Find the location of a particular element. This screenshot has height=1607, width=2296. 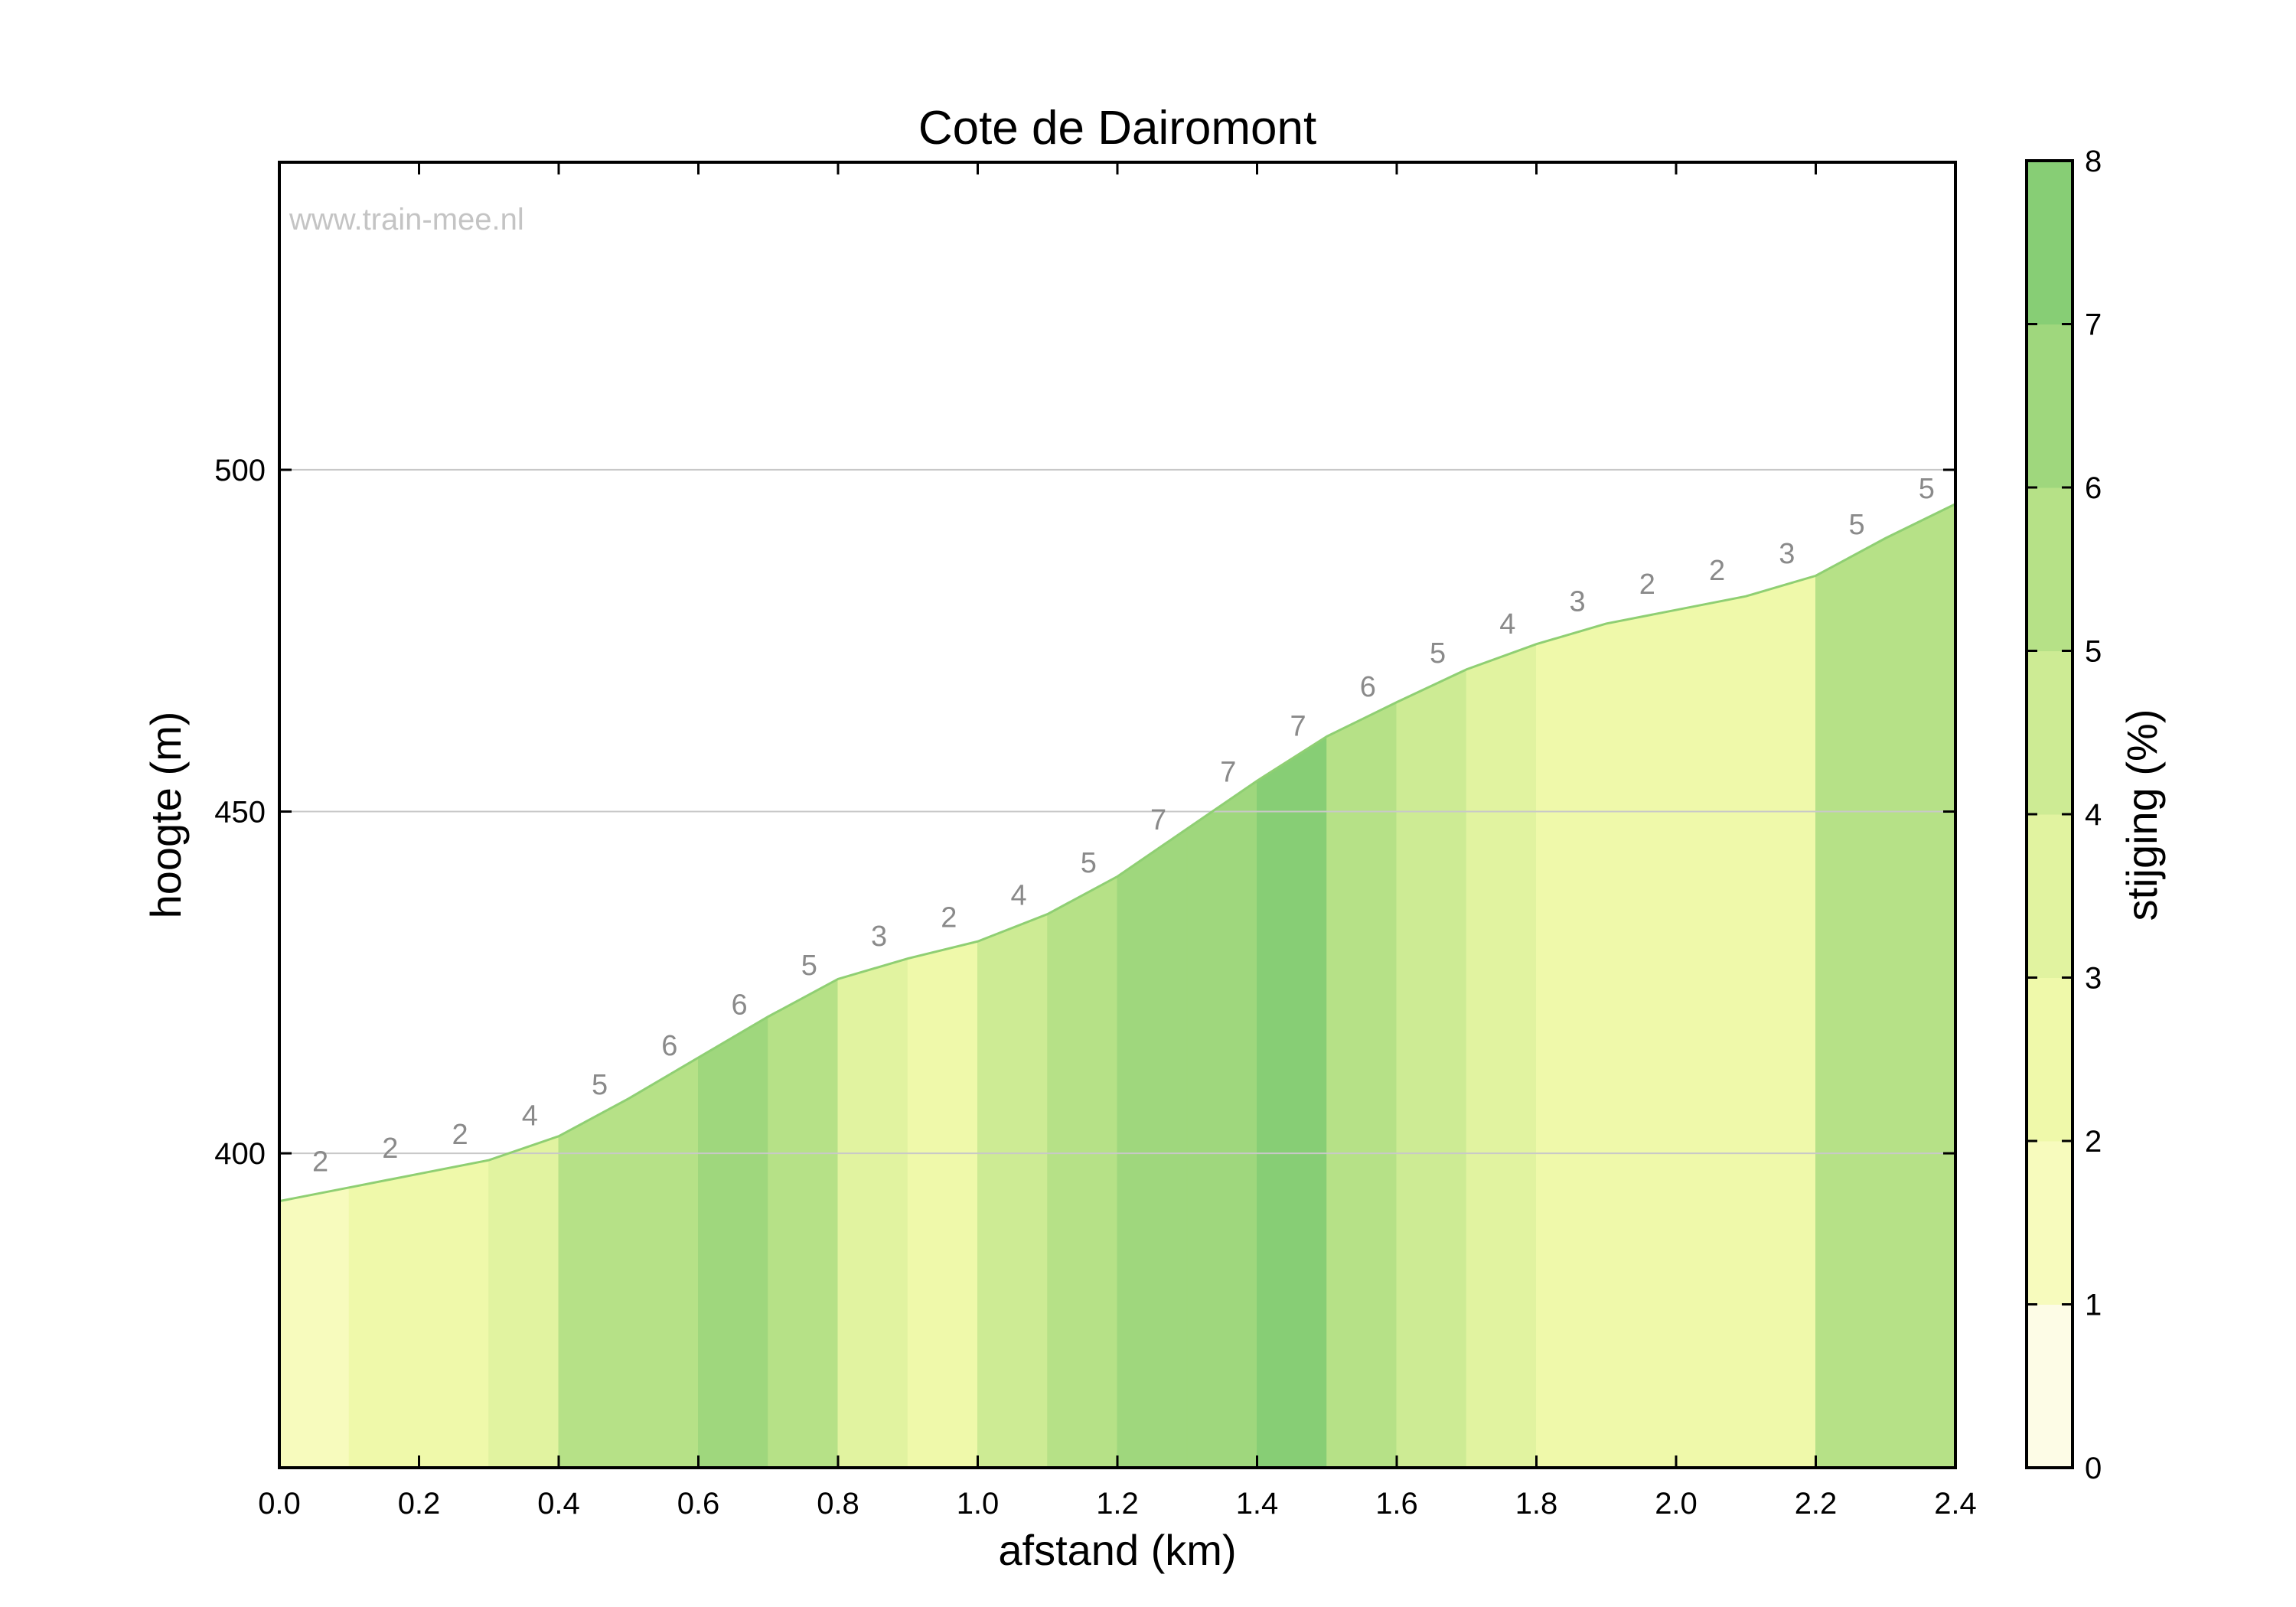

x-tick-label: 0.4 is located at coordinates (558, 1504).